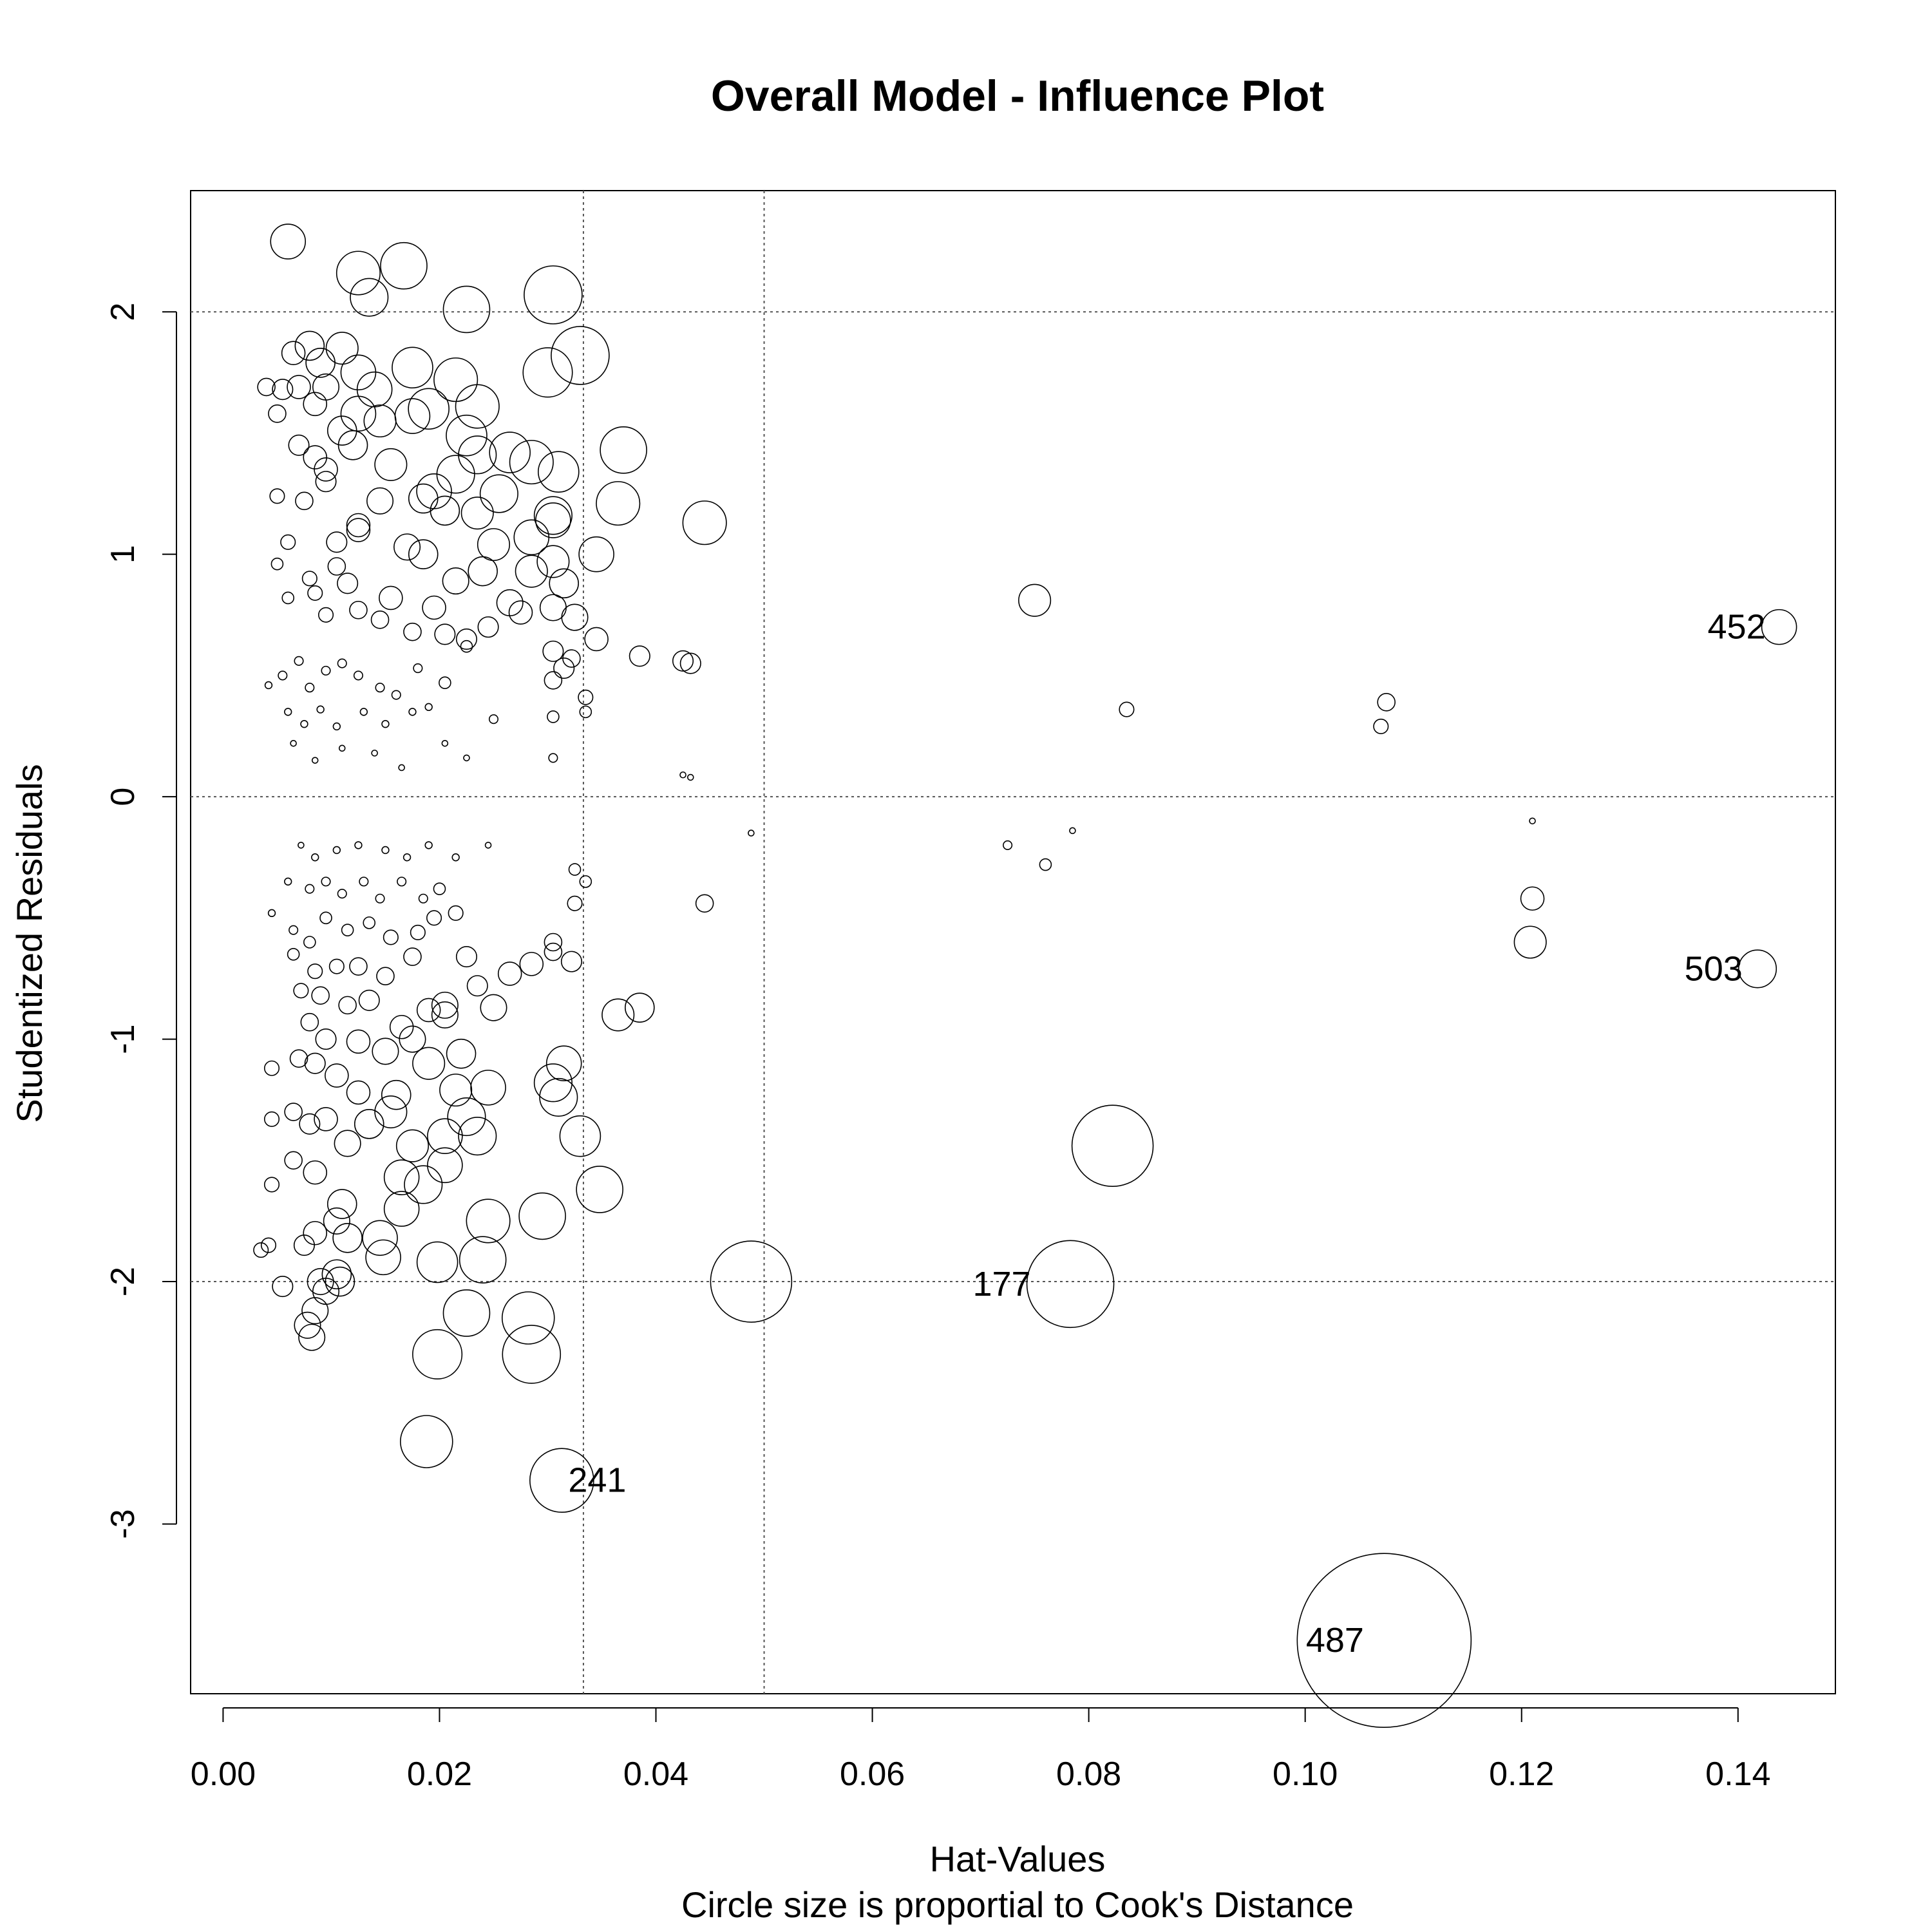  I want to click on chart-title: Overall Model - Influence Plot, so click(1017, 96).